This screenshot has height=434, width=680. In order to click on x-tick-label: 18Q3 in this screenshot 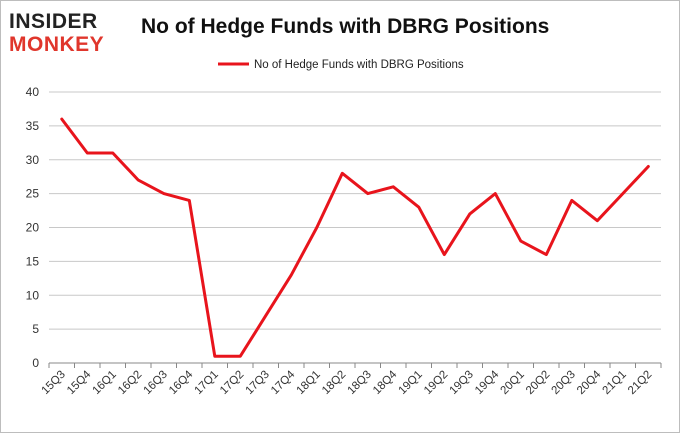, I will do `click(359, 383)`.